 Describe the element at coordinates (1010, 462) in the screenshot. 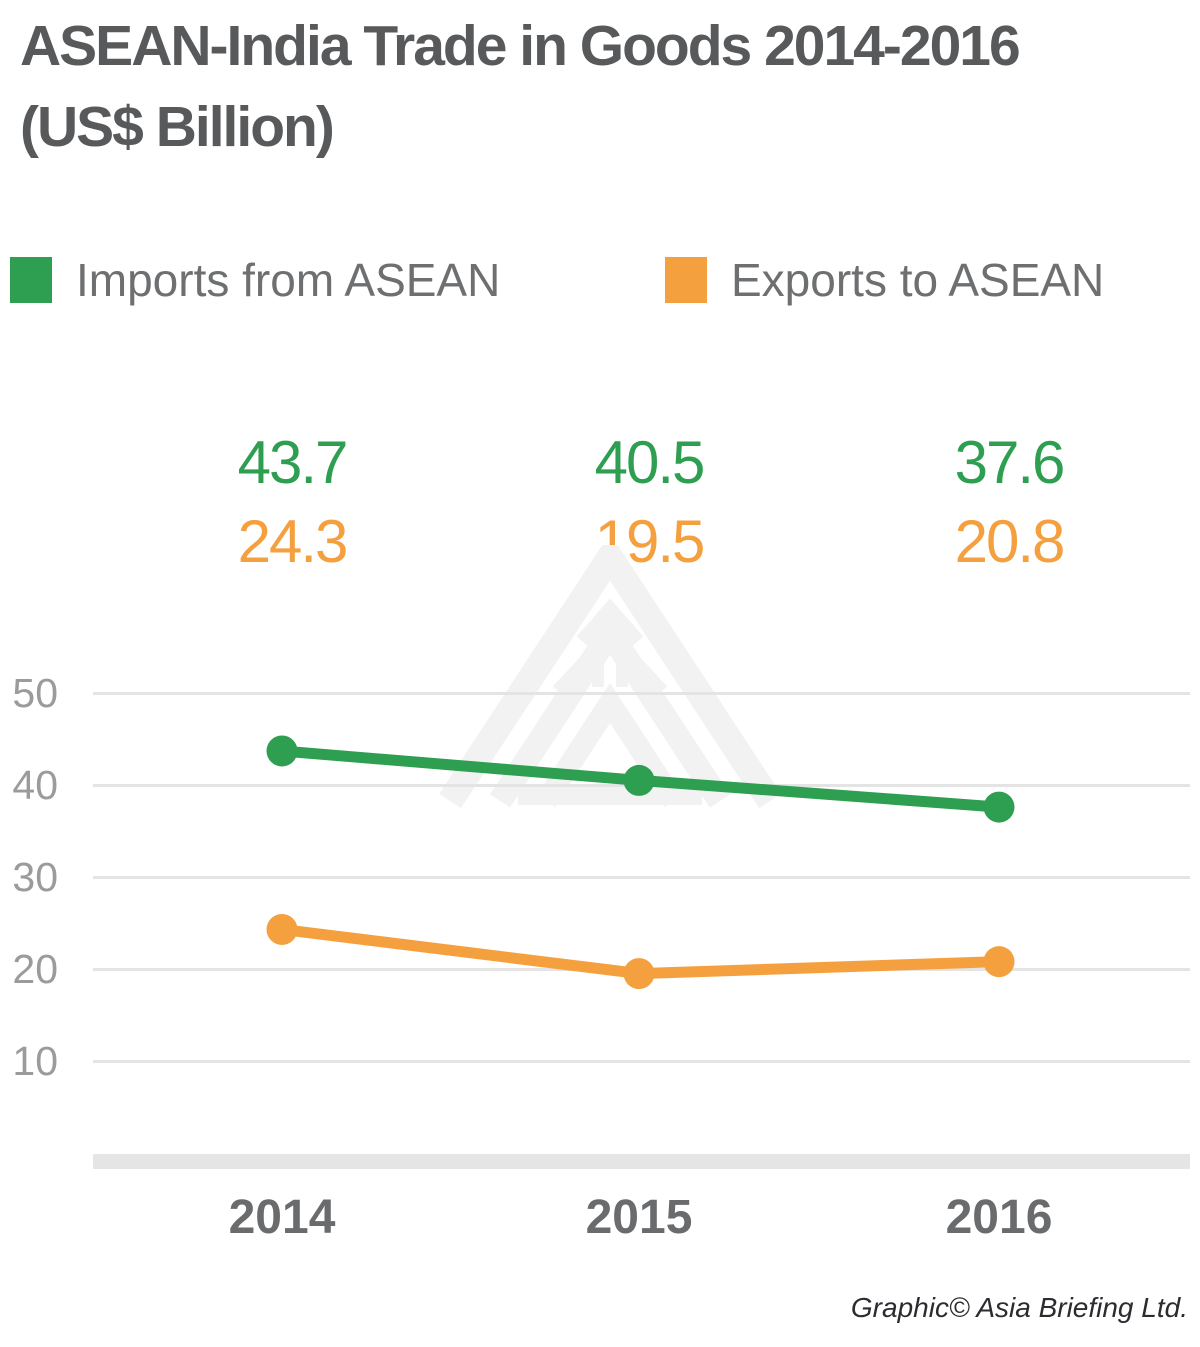

I see `value-label-2016-imports: 37.6` at that location.